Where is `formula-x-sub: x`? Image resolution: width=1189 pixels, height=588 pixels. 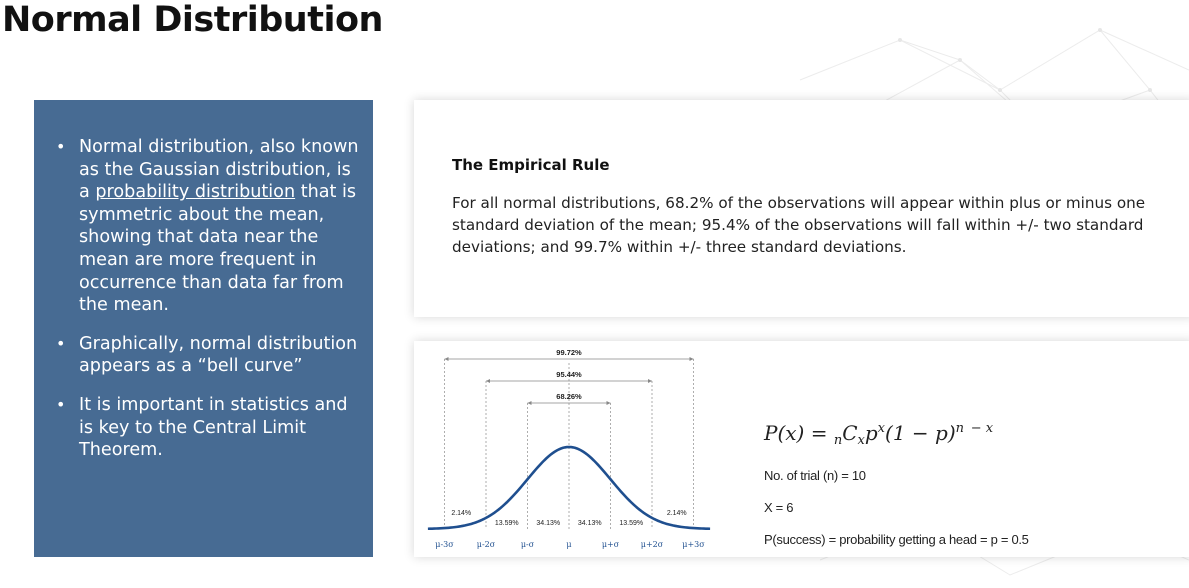 formula-x-sub: x is located at coordinates (861, 440).